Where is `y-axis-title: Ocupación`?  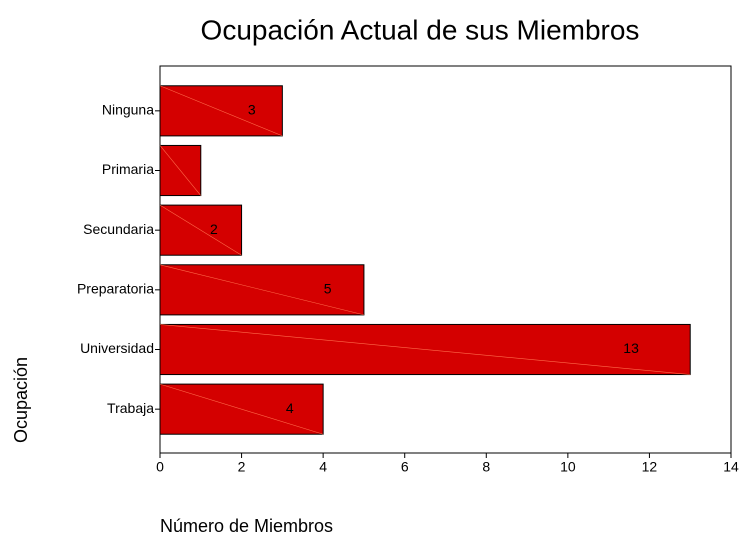 y-axis-title: Ocupación is located at coordinates (21, 400).